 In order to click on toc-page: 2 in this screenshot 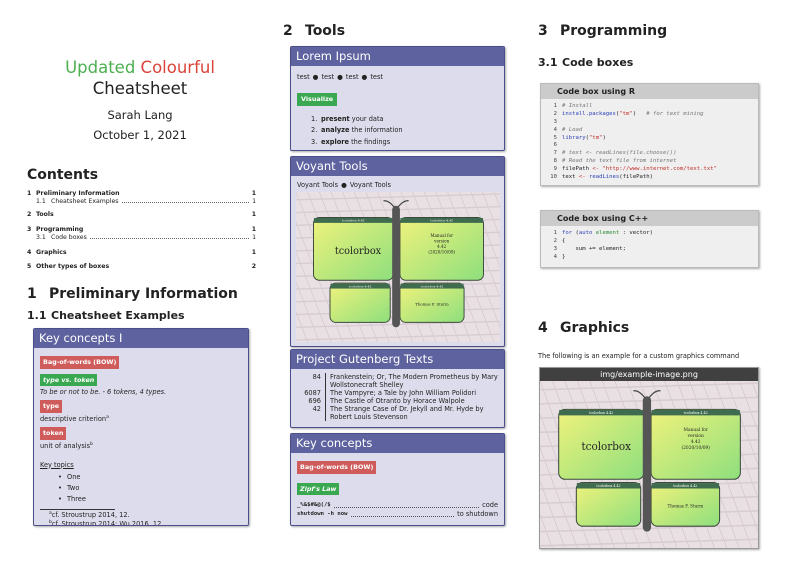, I will do `click(253, 266)`.